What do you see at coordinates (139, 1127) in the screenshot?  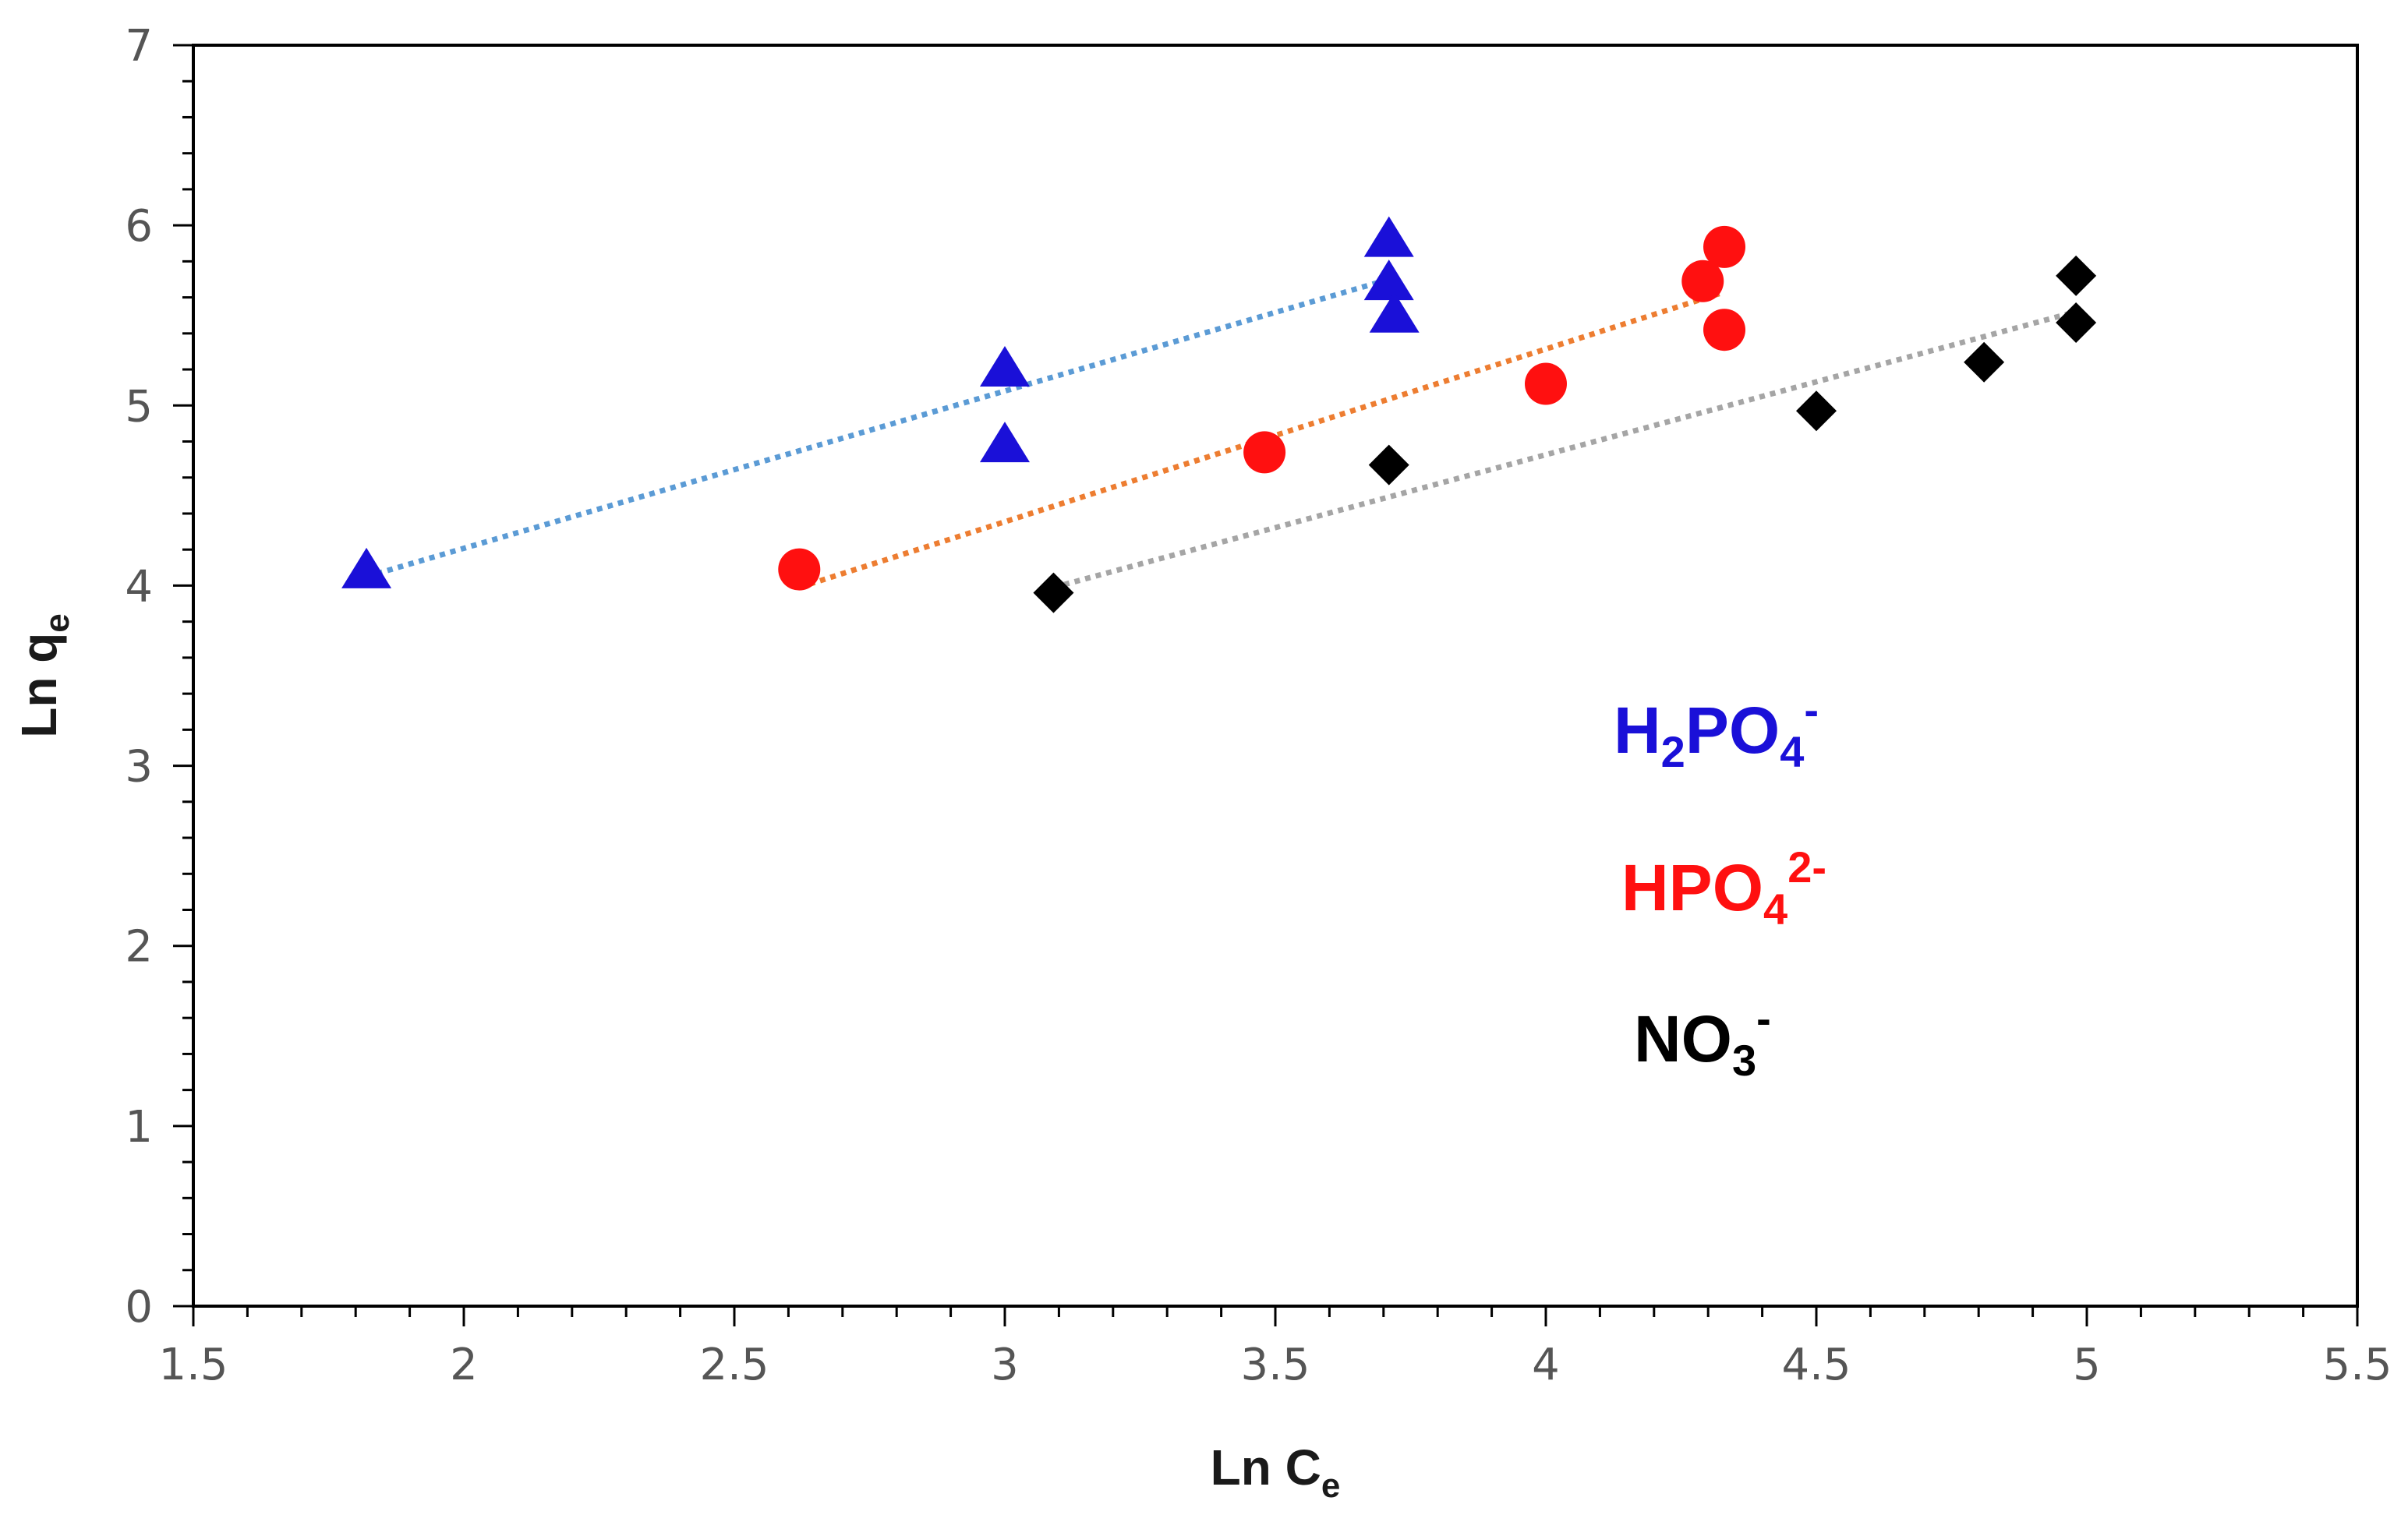 I see `y-tick-label: 1` at bounding box center [139, 1127].